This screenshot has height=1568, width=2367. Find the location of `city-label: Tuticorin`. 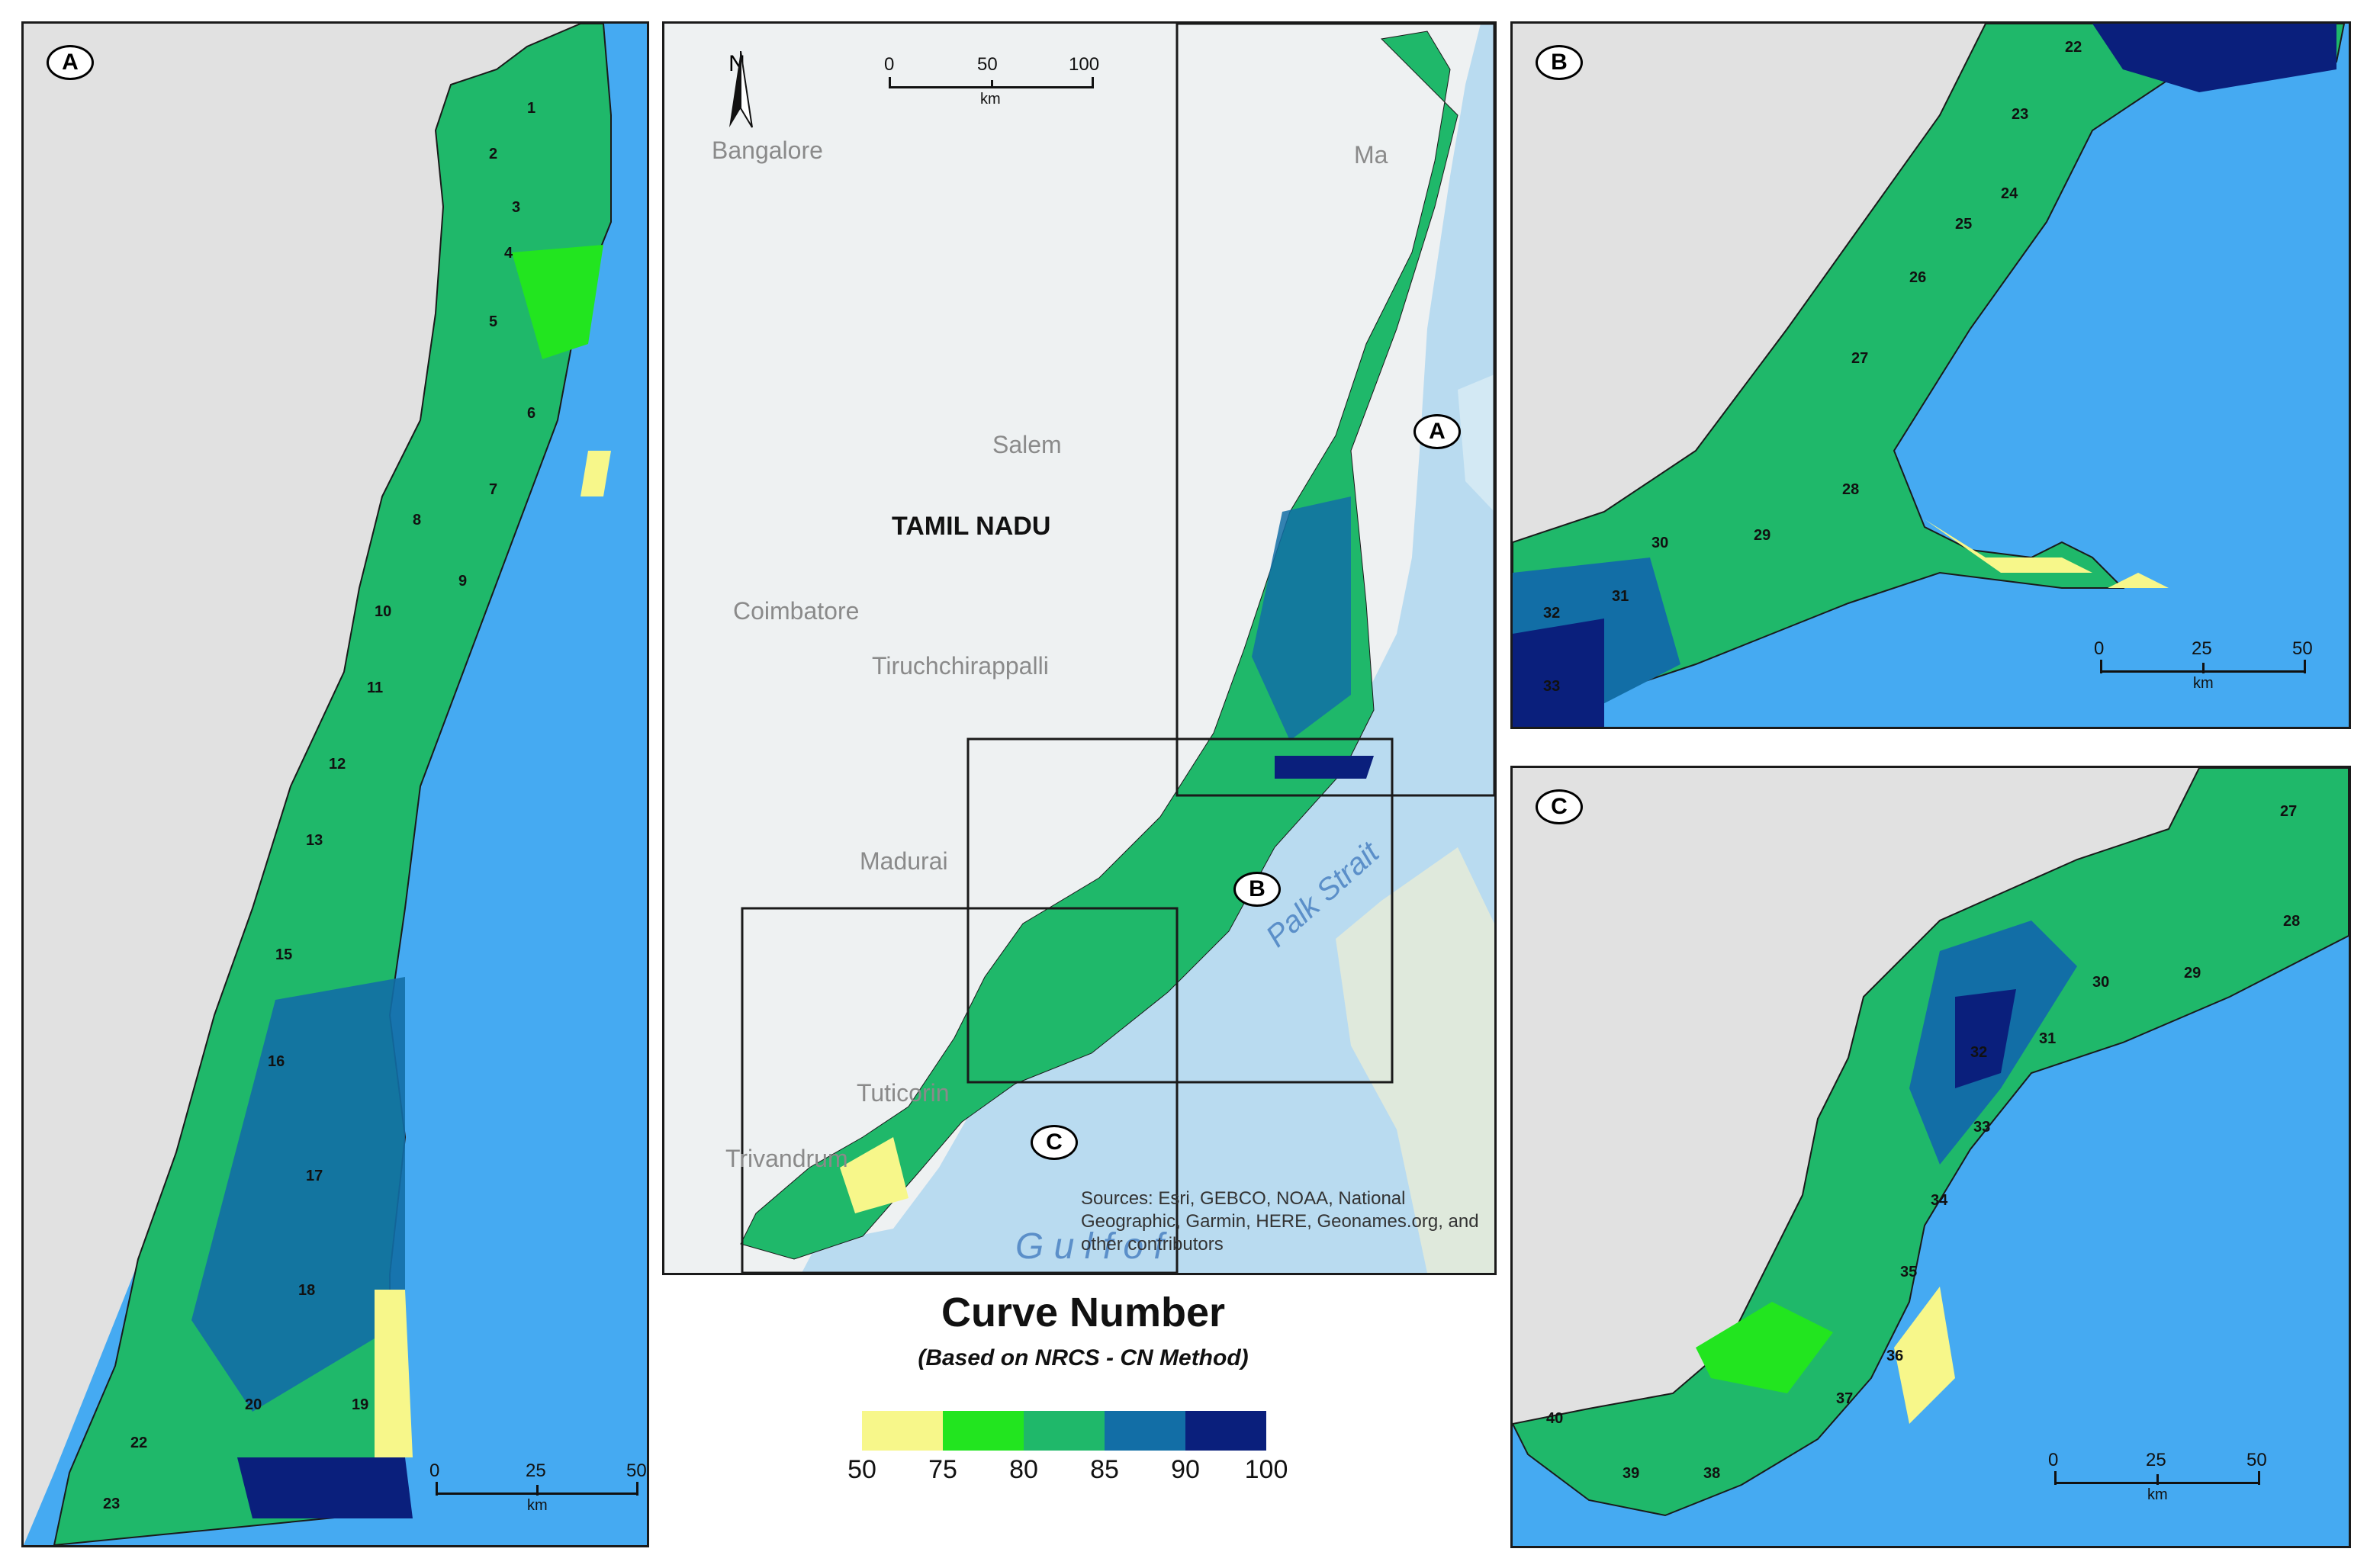

city-label: Tuticorin is located at coordinates (903, 1093).